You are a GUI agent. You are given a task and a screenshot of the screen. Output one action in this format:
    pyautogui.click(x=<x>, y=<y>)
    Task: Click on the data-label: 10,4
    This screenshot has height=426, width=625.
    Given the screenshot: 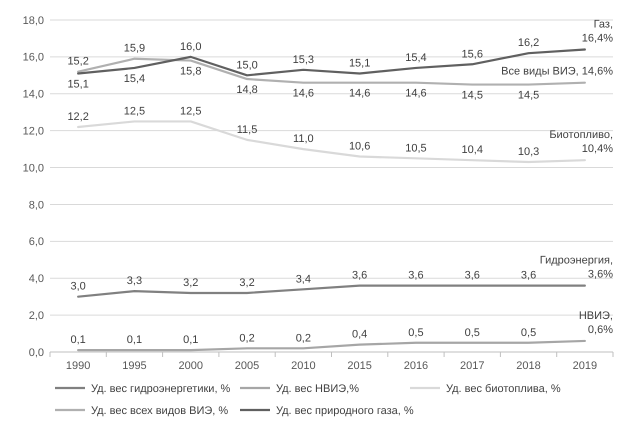 What is the action you would take?
    pyautogui.click(x=472, y=150)
    